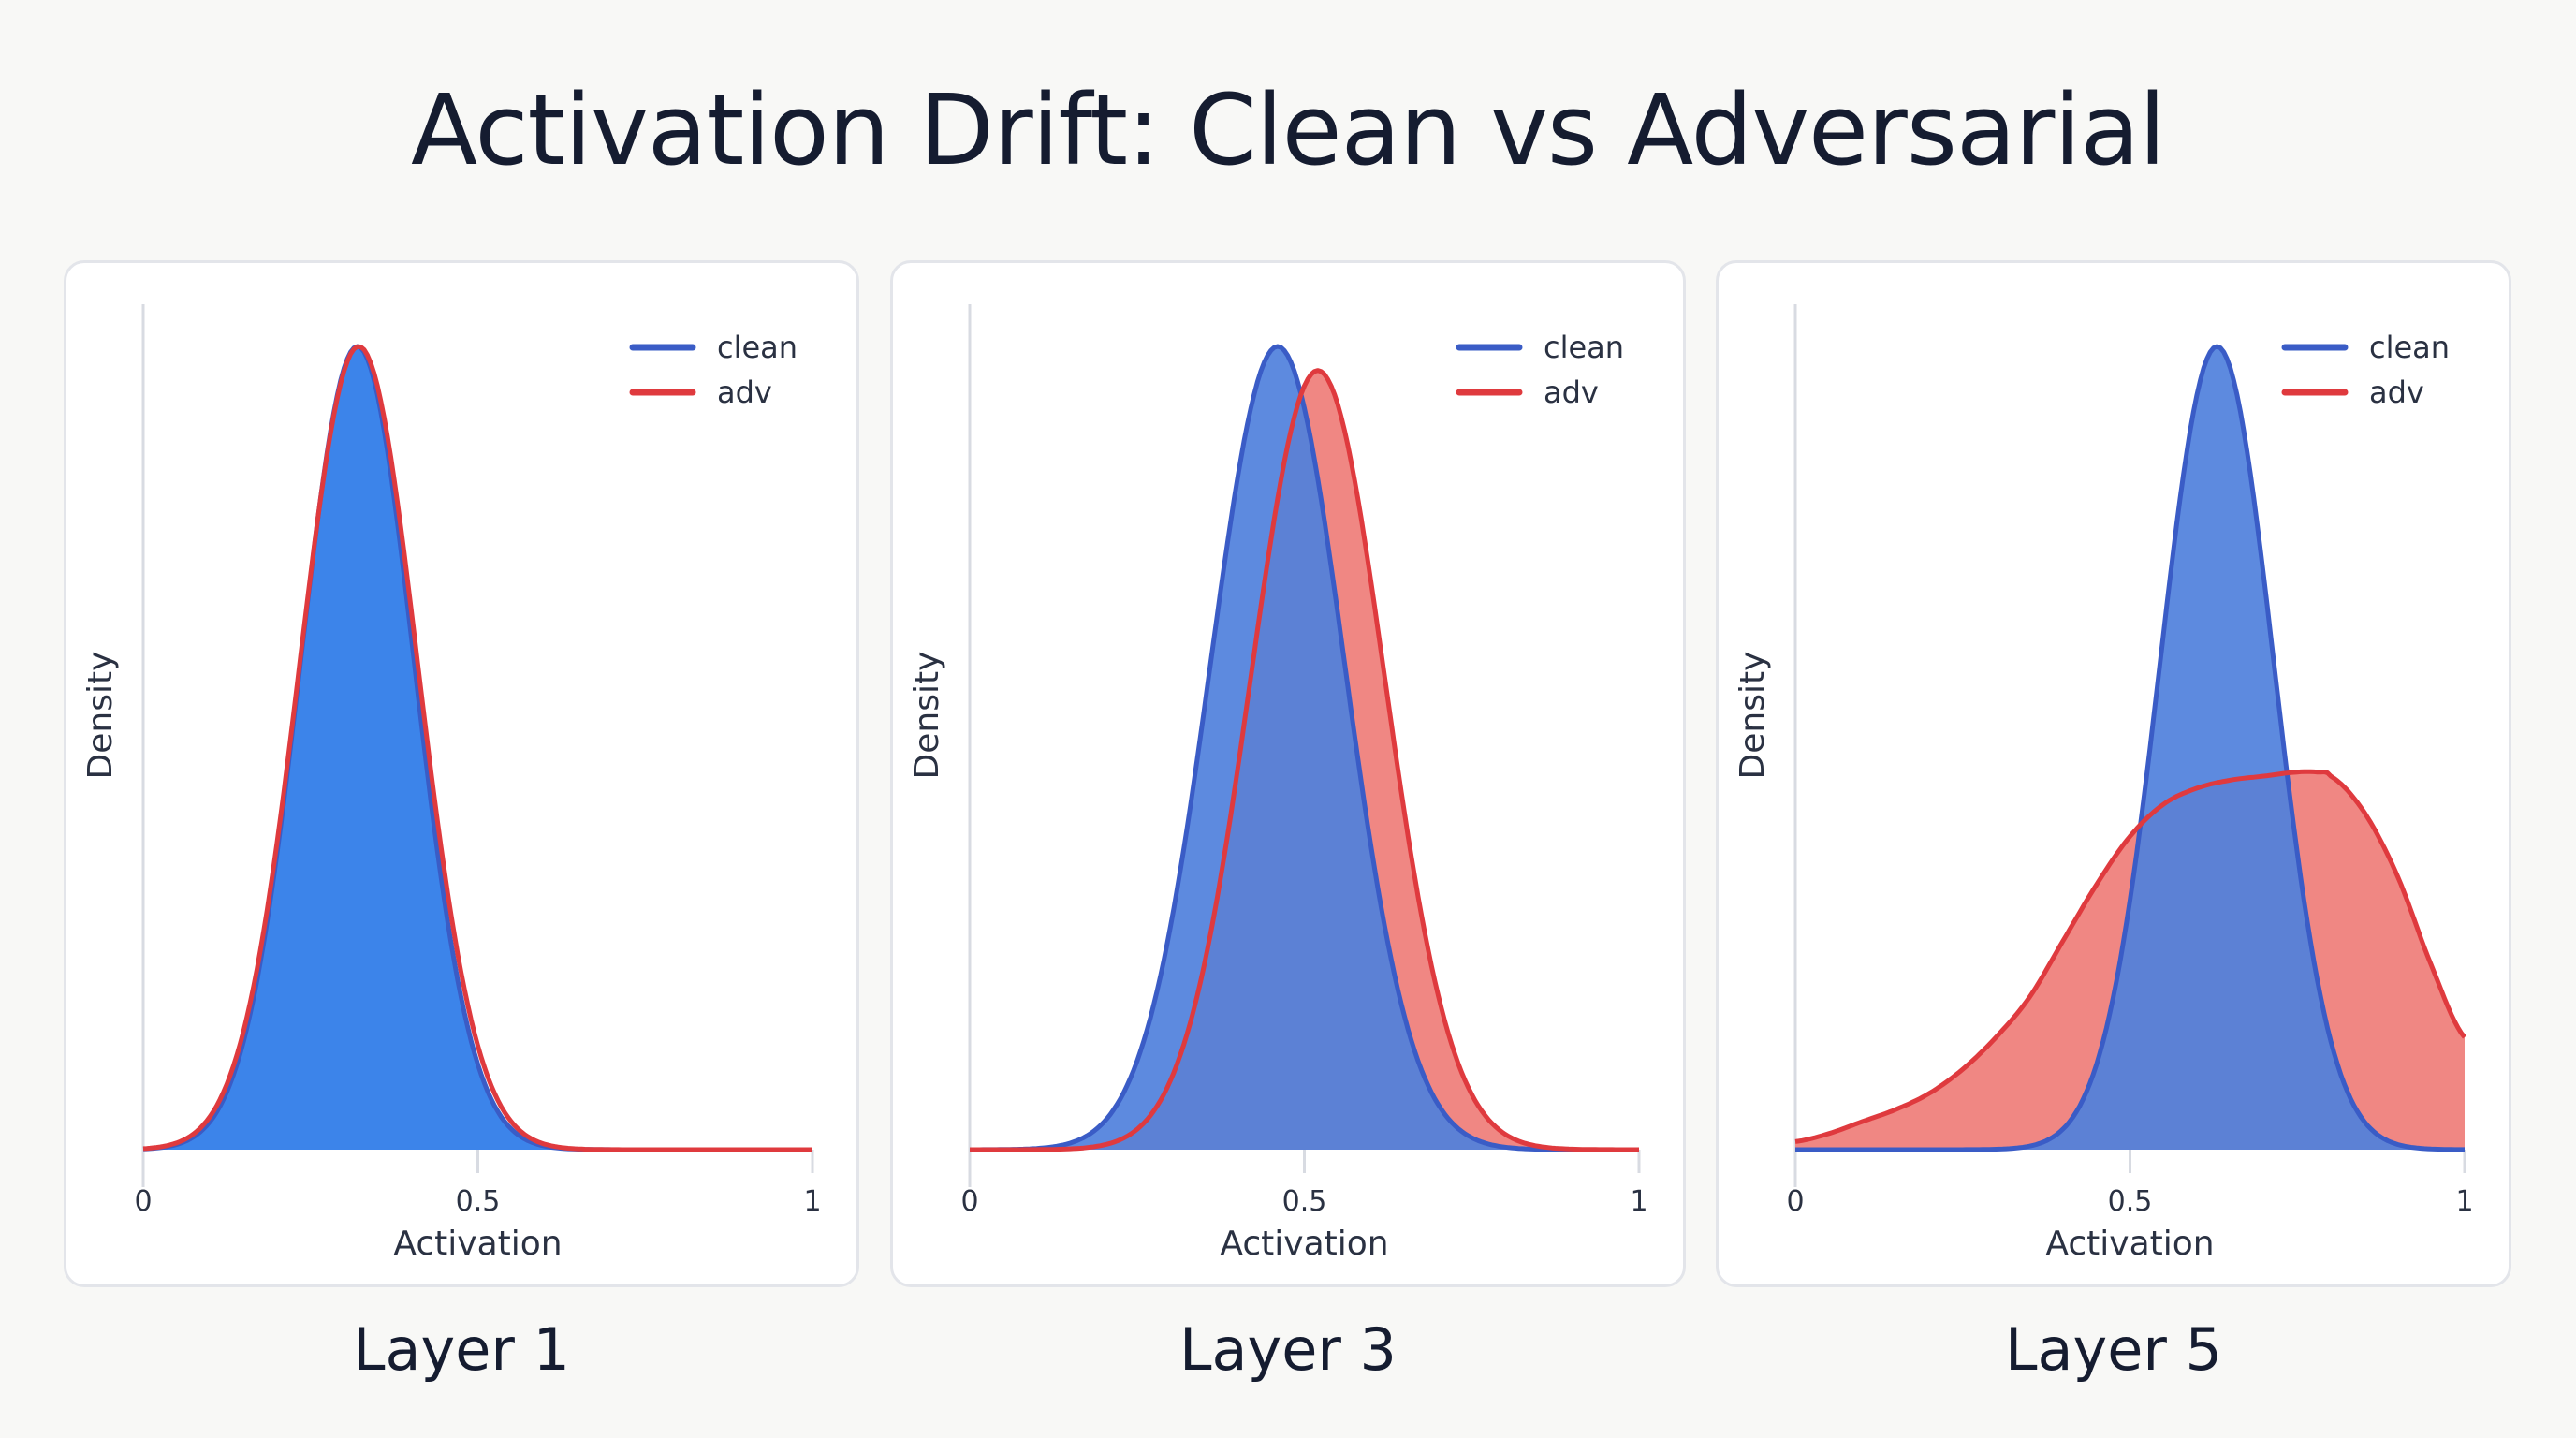 This screenshot has height=1438, width=2576. What do you see at coordinates (2113, 1349) in the screenshot?
I see `layer-5-label: Layer 5` at bounding box center [2113, 1349].